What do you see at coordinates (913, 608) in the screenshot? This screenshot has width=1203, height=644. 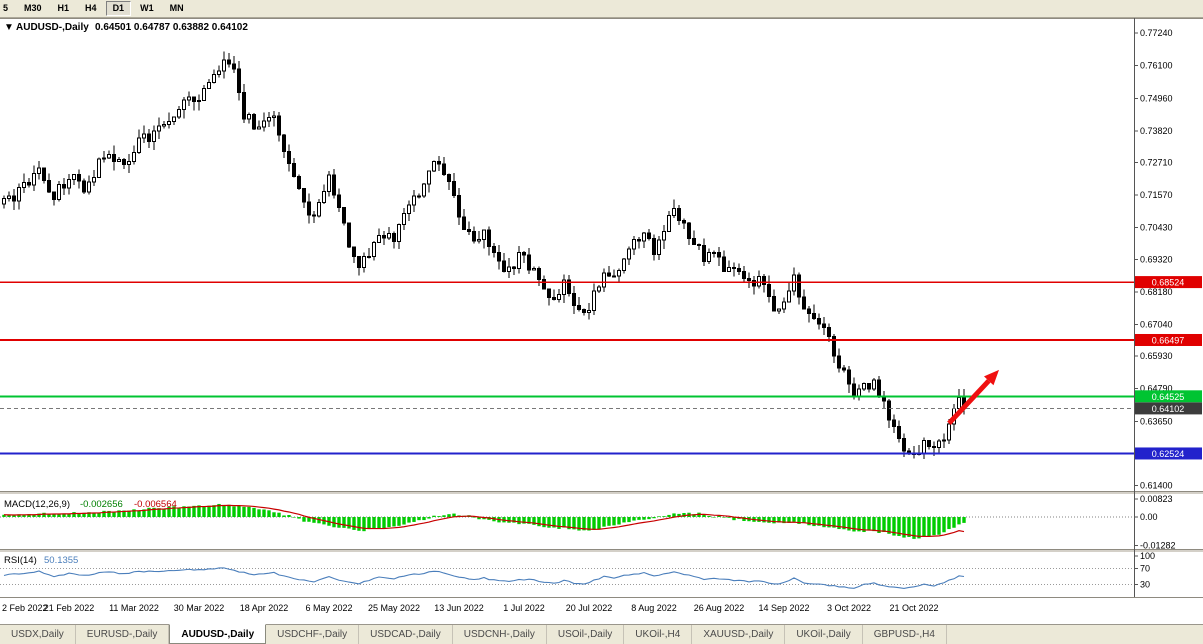 I see `x-axis-tick-label: 21 Oct 2022` at bounding box center [913, 608].